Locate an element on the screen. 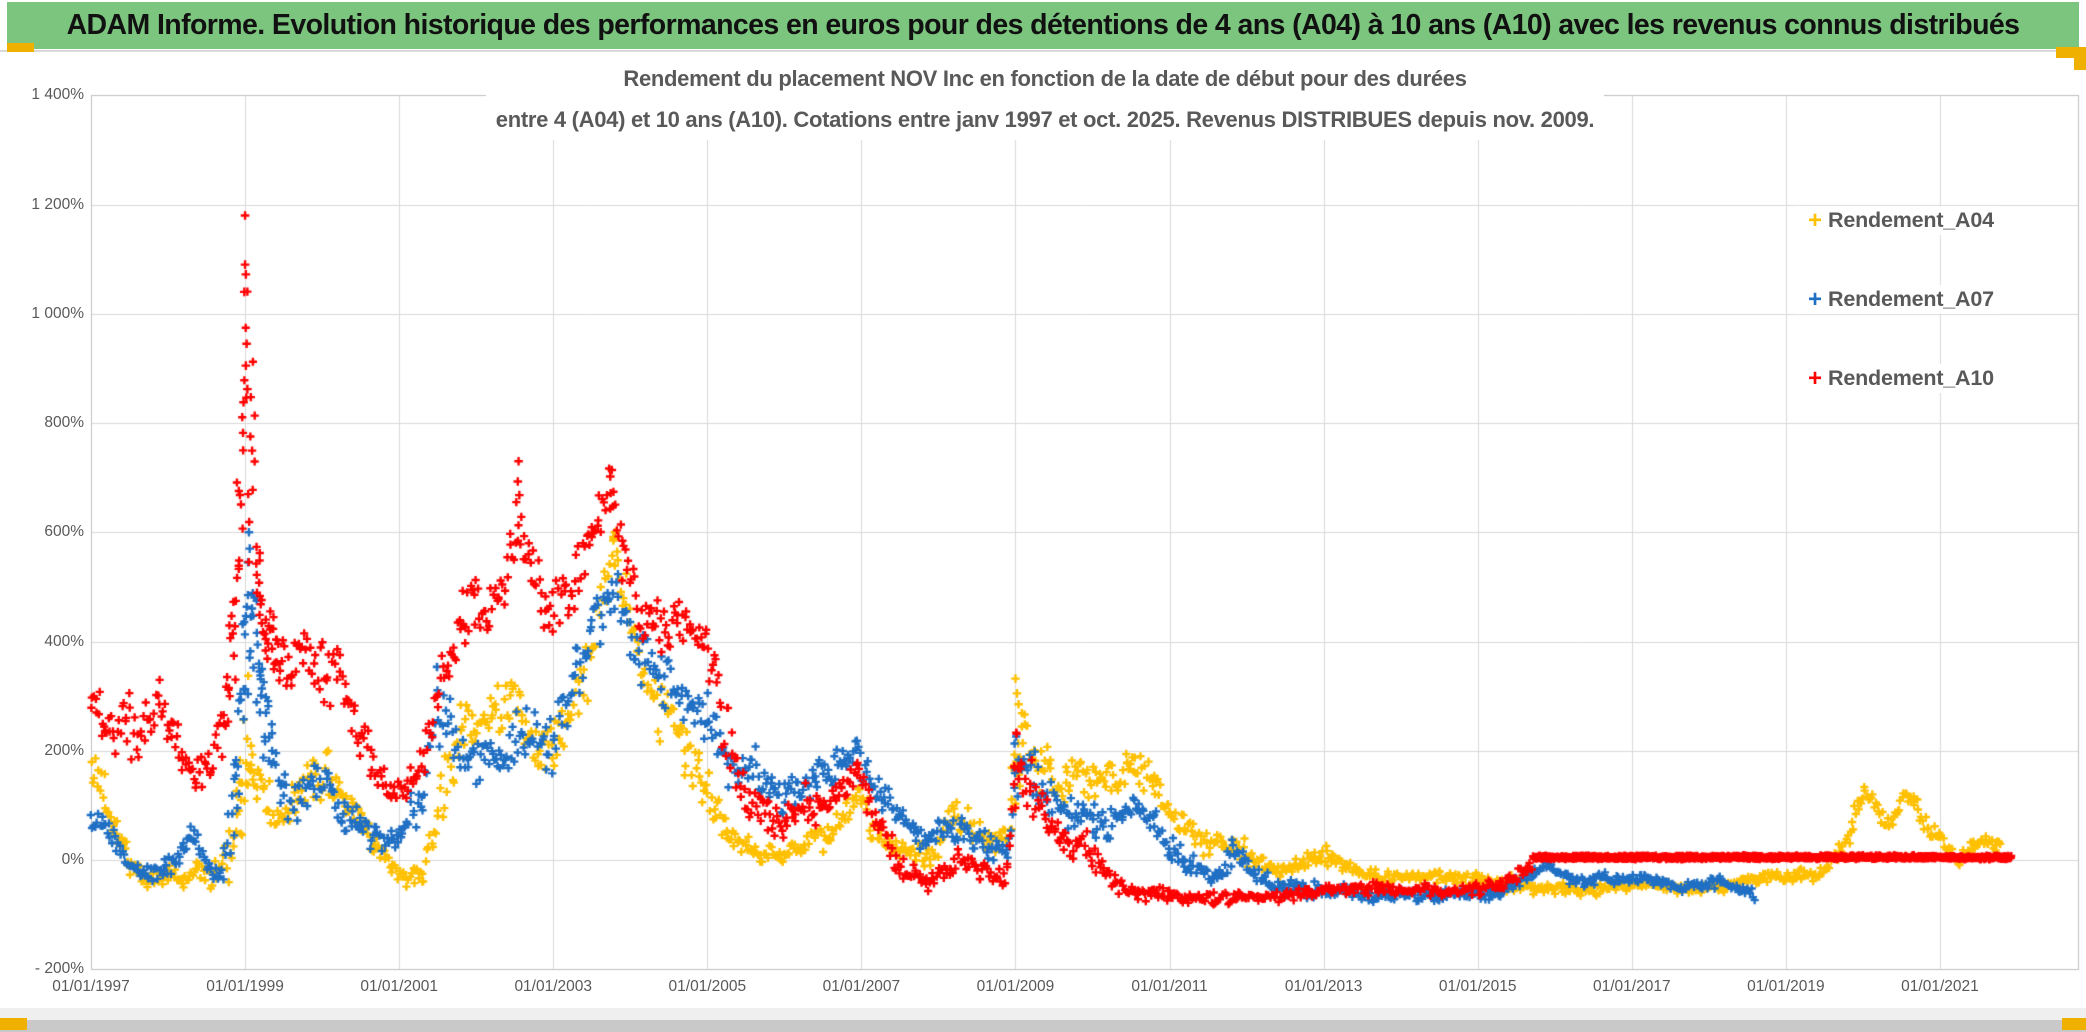 The width and height of the screenshot is (2086, 1032). x-tick-label: 01/01/2019 is located at coordinates (1786, 986).